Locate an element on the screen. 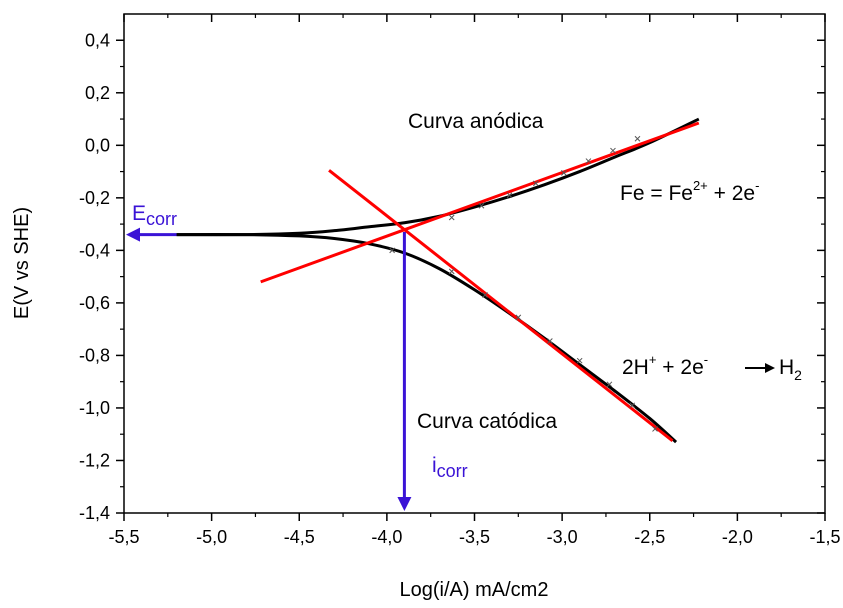 The image size is (843, 608). x-tick-label: -2,5 is located at coordinates (649, 537).